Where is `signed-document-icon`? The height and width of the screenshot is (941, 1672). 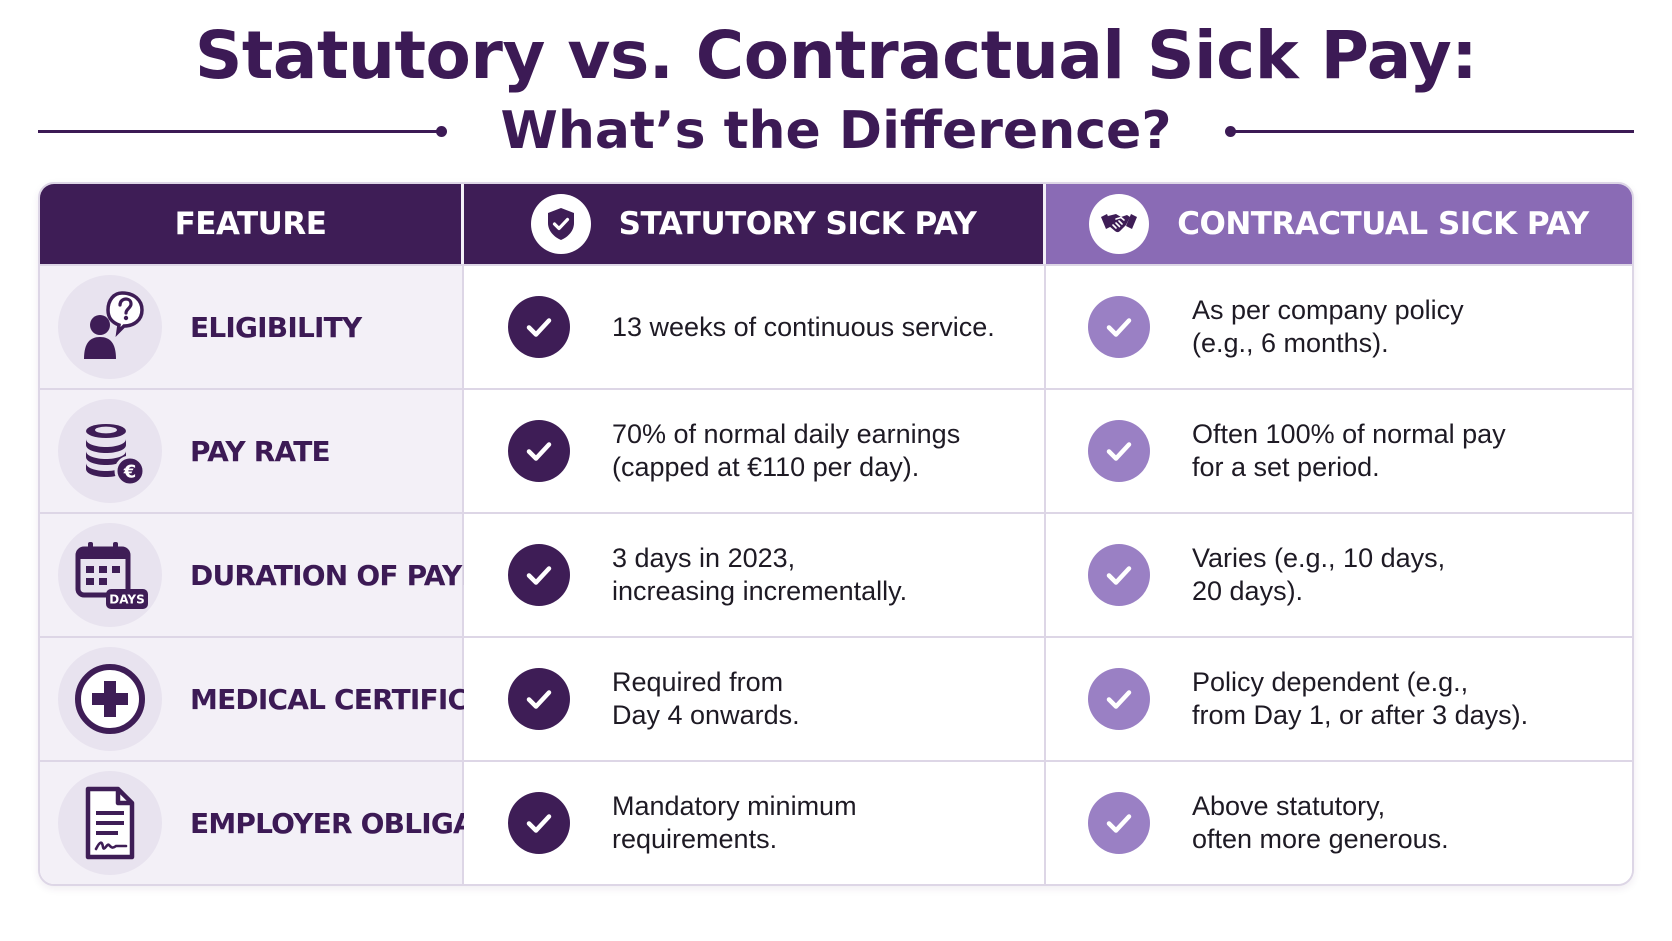 signed-document-icon is located at coordinates (110, 823).